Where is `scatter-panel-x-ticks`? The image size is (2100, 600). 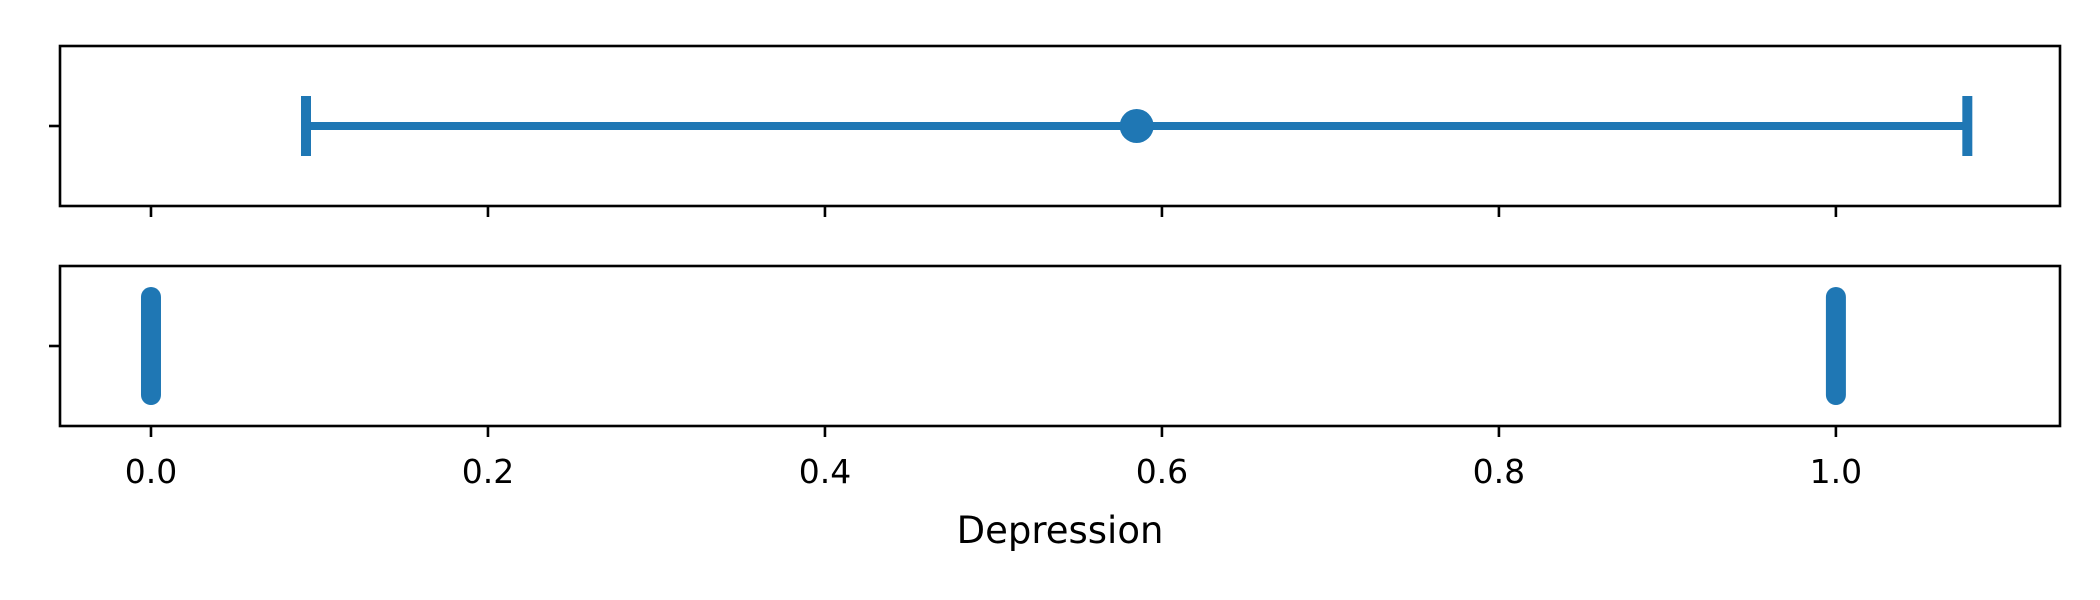 scatter-panel-x-ticks is located at coordinates (993, 431).